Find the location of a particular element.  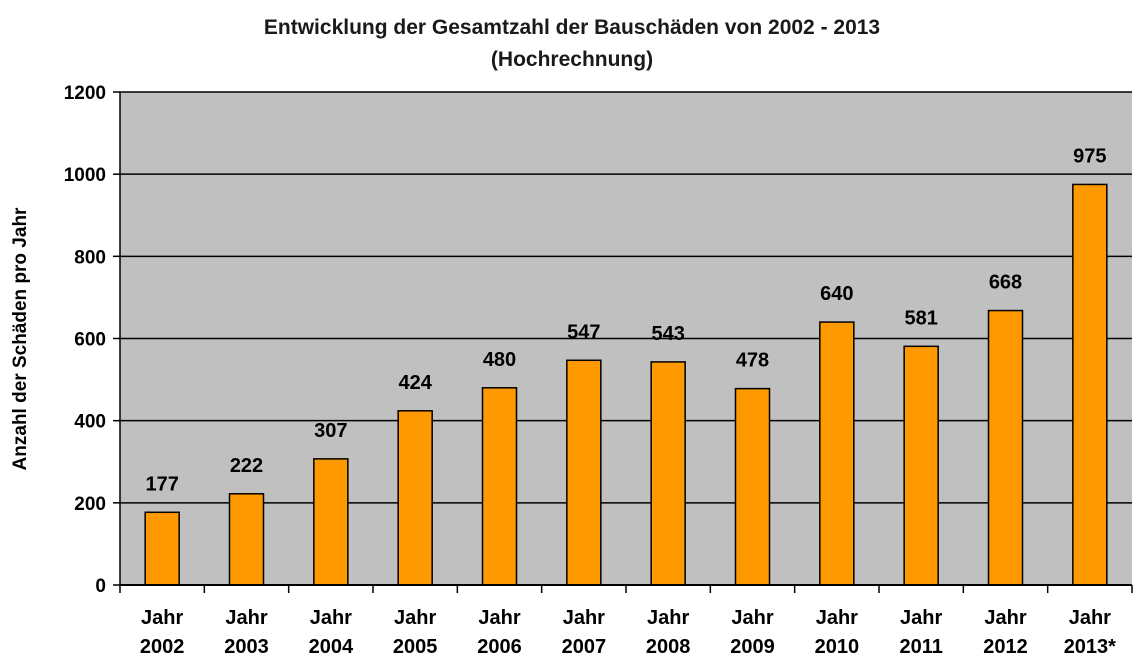

y-axis-label: Anzahl der Schäden pro Jahr is located at coordinates (20, 338).